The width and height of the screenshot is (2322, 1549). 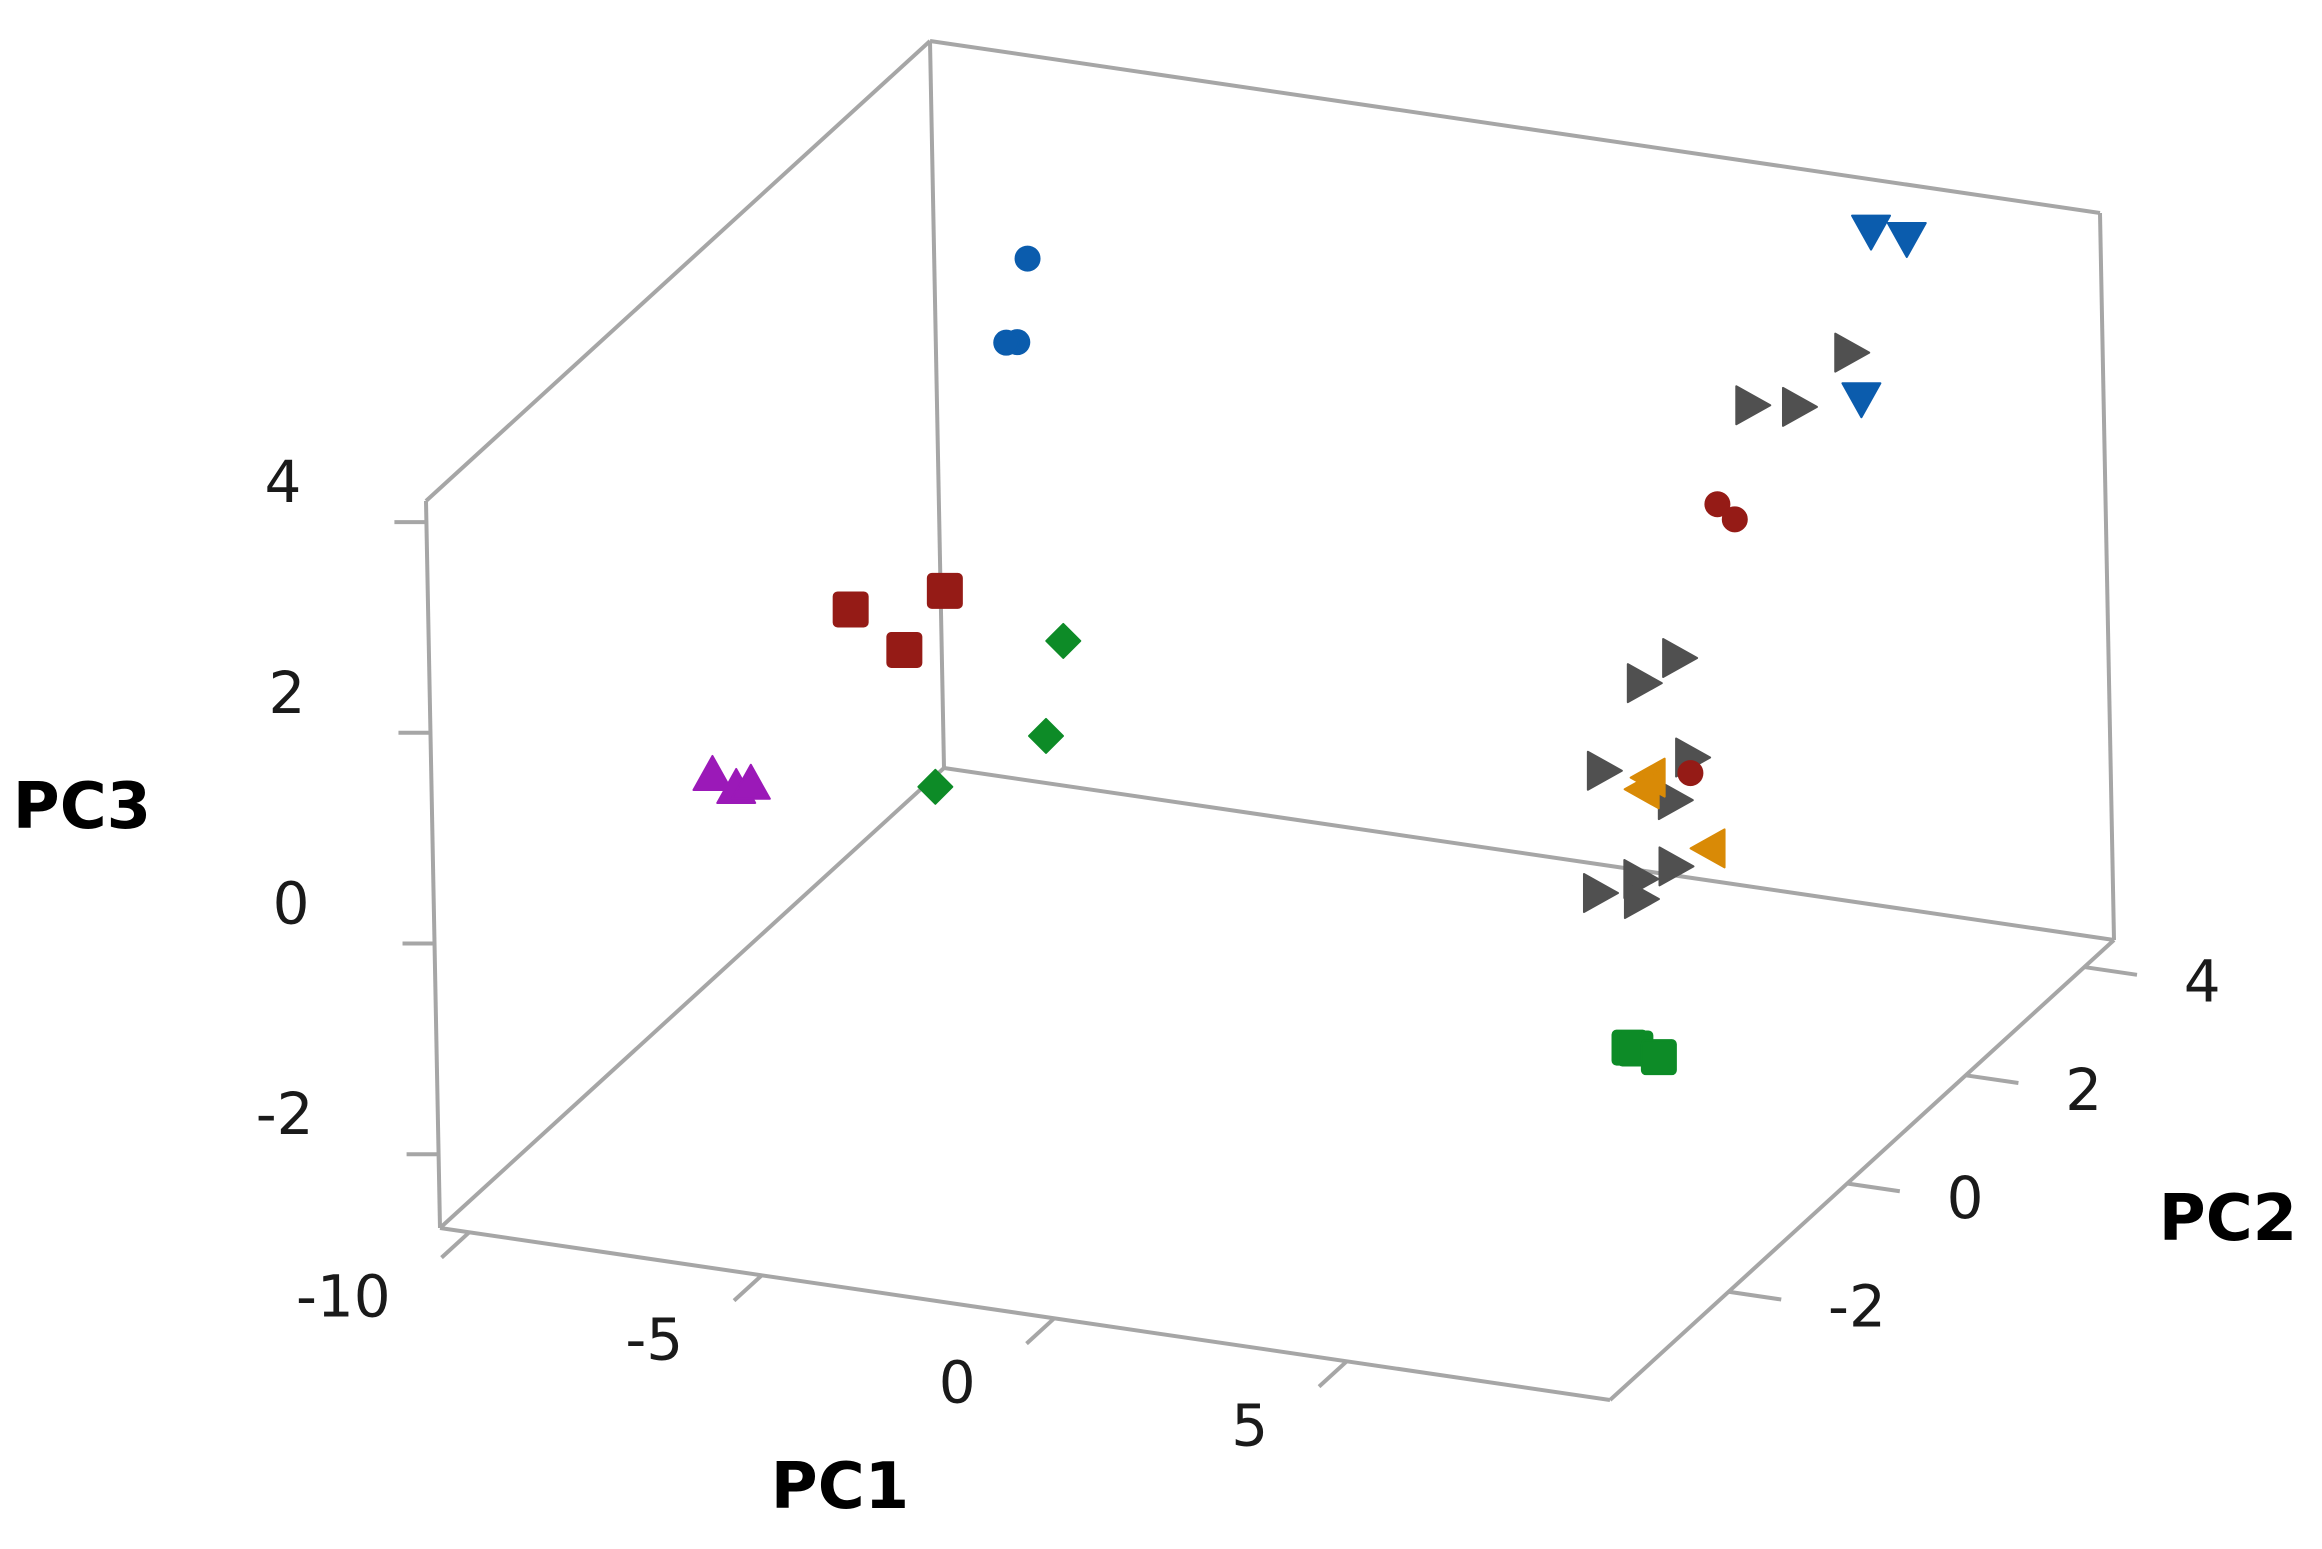 What do you see at coordinates (937, 404) in the screenshot?
I see `box-back-vertical-edge` at bounding box center [937, 404].